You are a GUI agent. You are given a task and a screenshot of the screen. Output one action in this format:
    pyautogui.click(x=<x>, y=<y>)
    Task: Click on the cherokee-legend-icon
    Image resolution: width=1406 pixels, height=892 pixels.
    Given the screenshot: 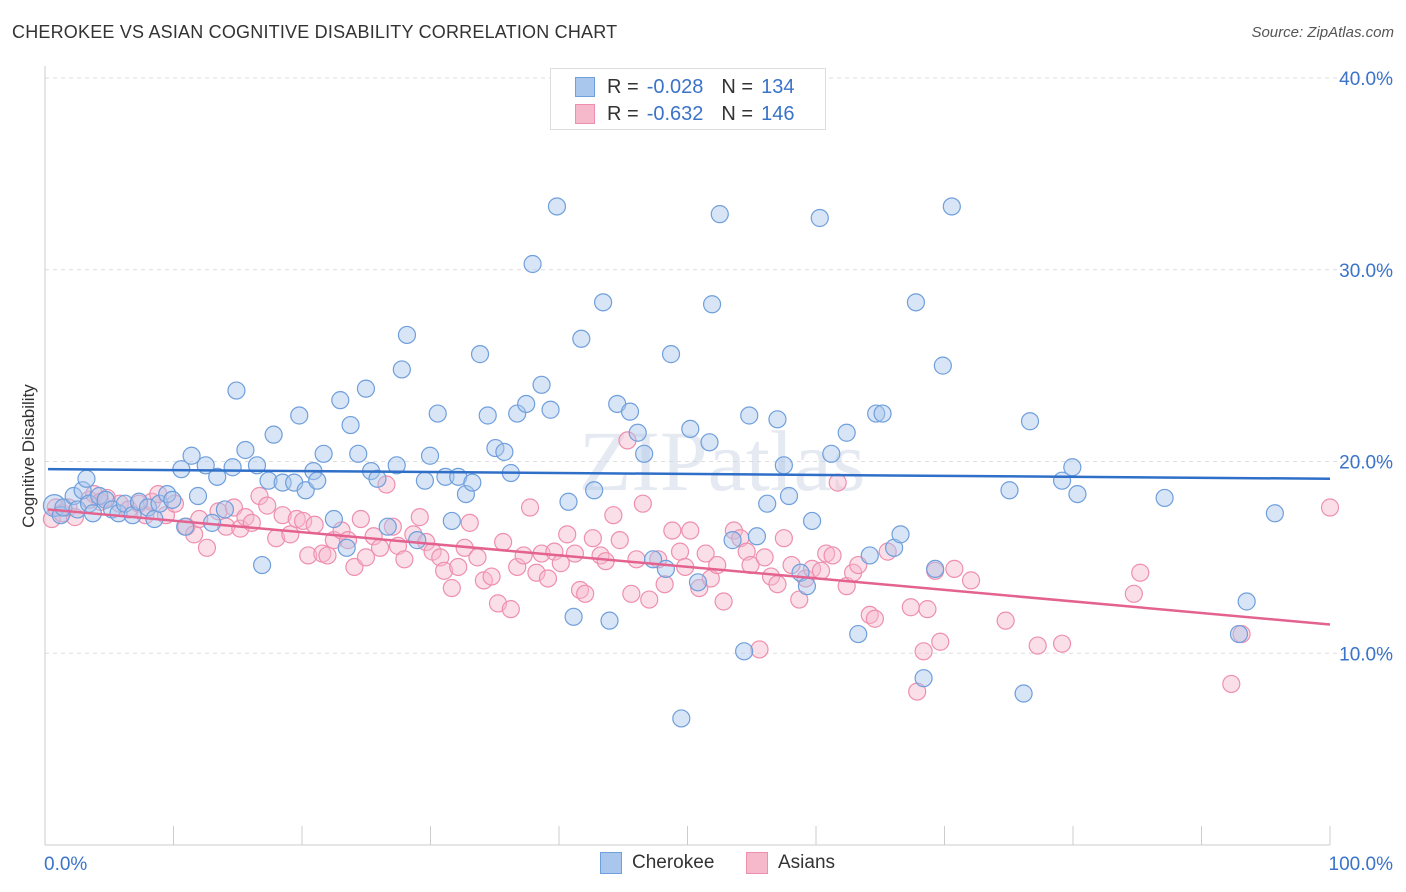 What is the action you would take?
    pyautogui.click(x=611, y=863)
    